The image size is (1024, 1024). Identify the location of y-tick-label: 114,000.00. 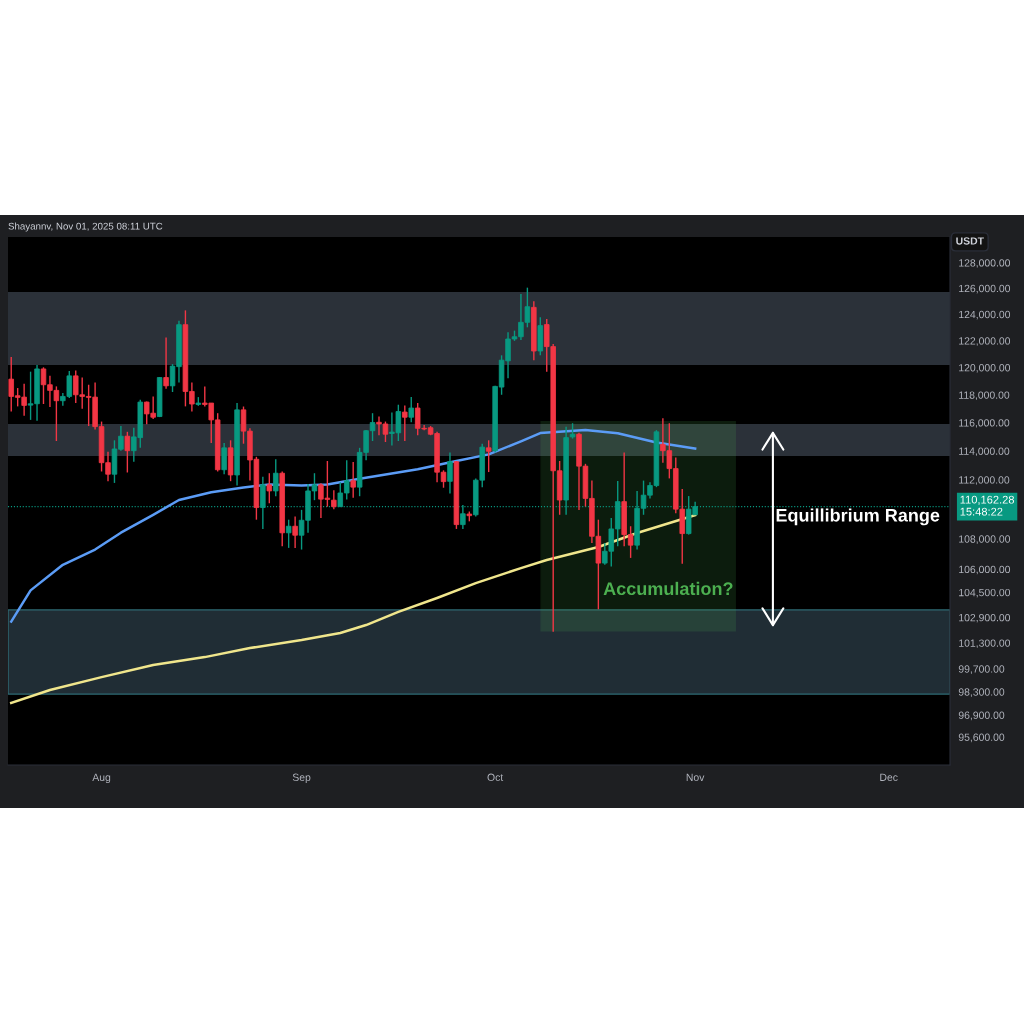
(984, 452).